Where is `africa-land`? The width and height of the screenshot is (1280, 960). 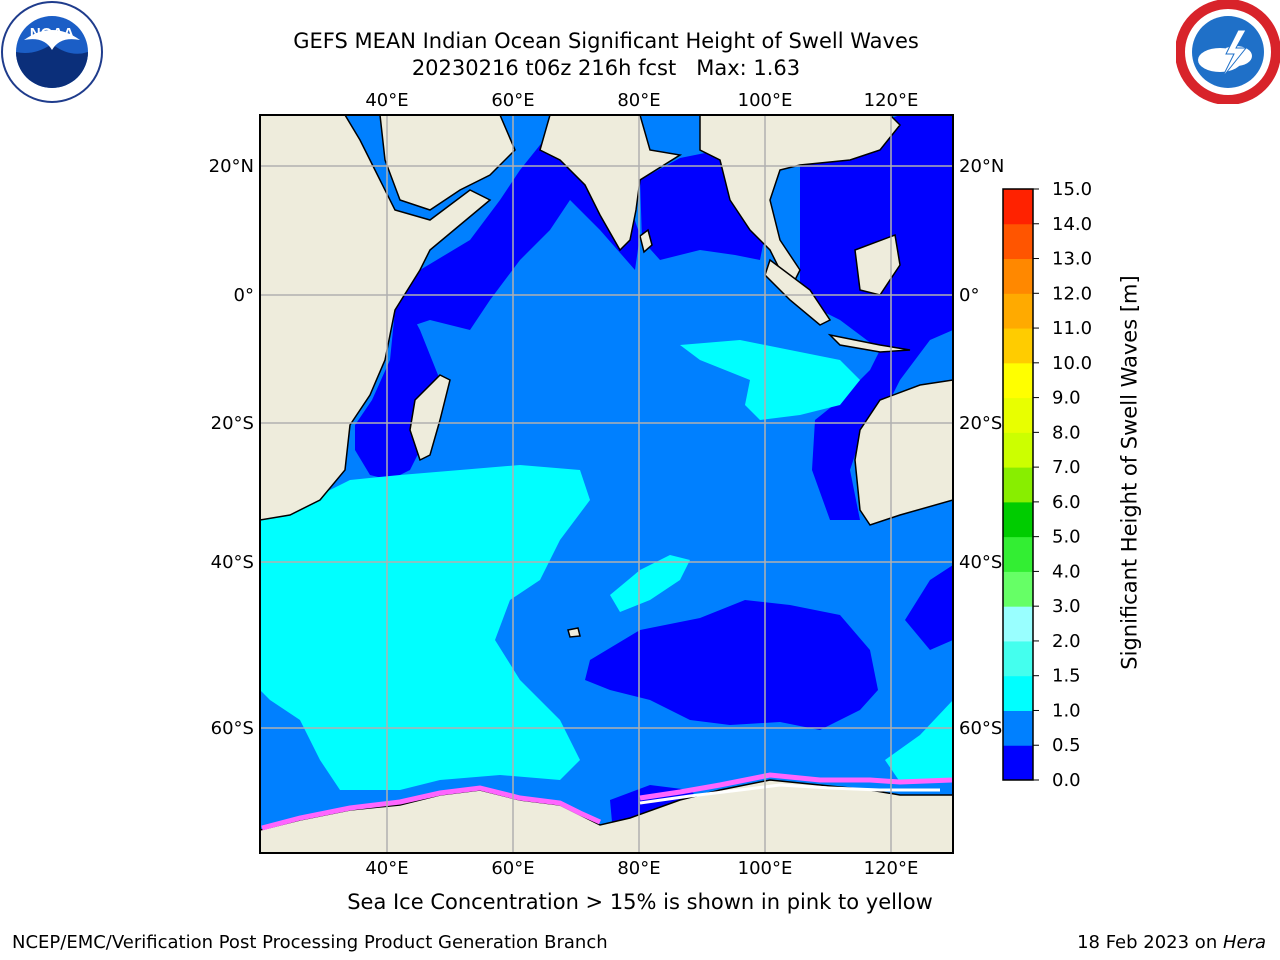 africa-land is located at coordinates (376, 318).